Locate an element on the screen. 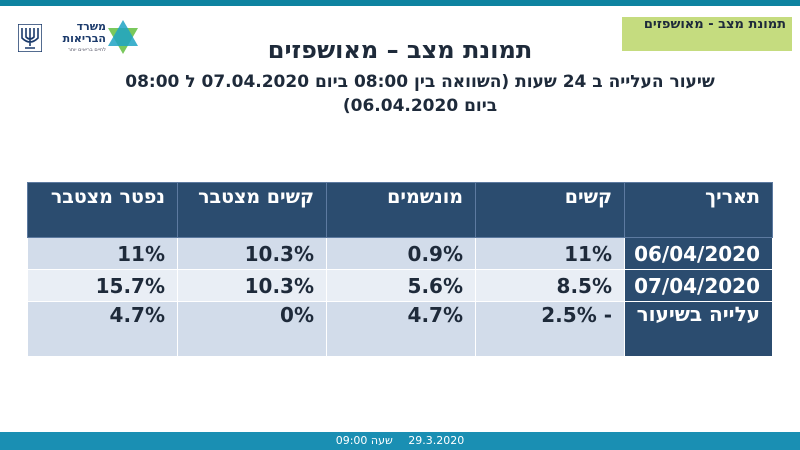 Image resolution: width=800 pixels, height=450 pixels. row-label: עלייה בשיעור is located at coordinates (698, 329).